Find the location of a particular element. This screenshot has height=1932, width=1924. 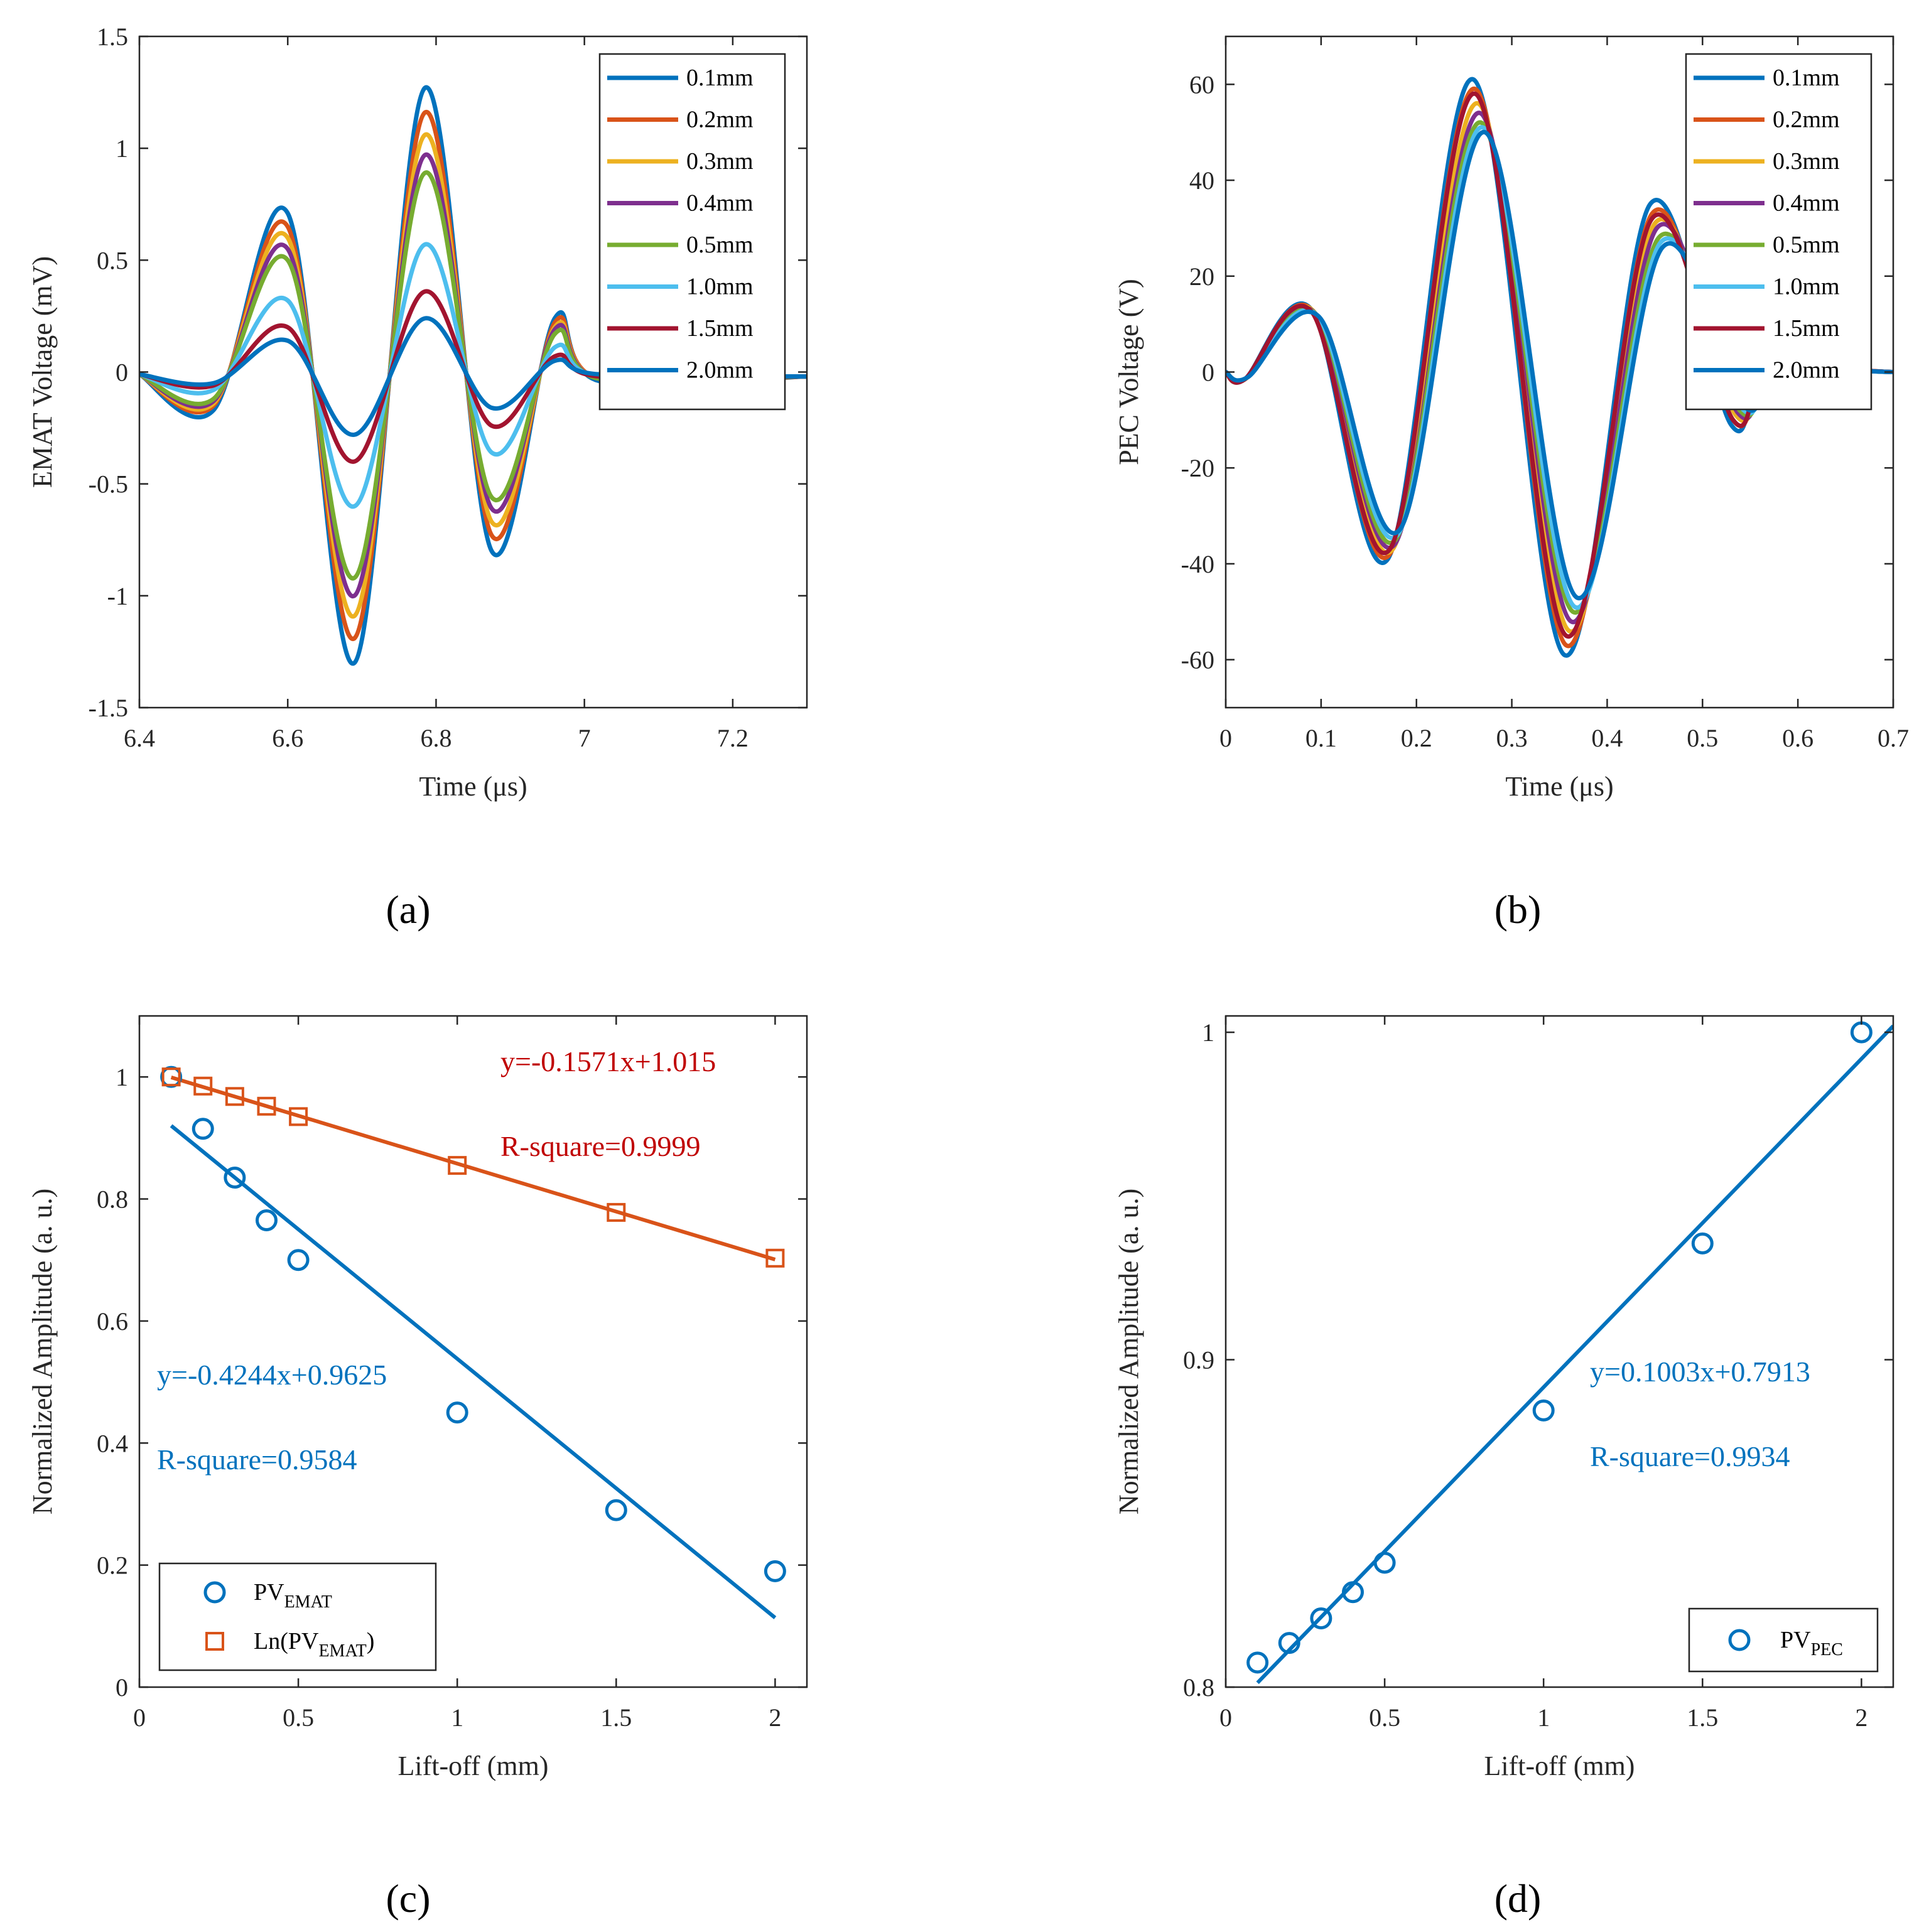

x-tick-label: 0.2 is located at coordinates (1416, 738).